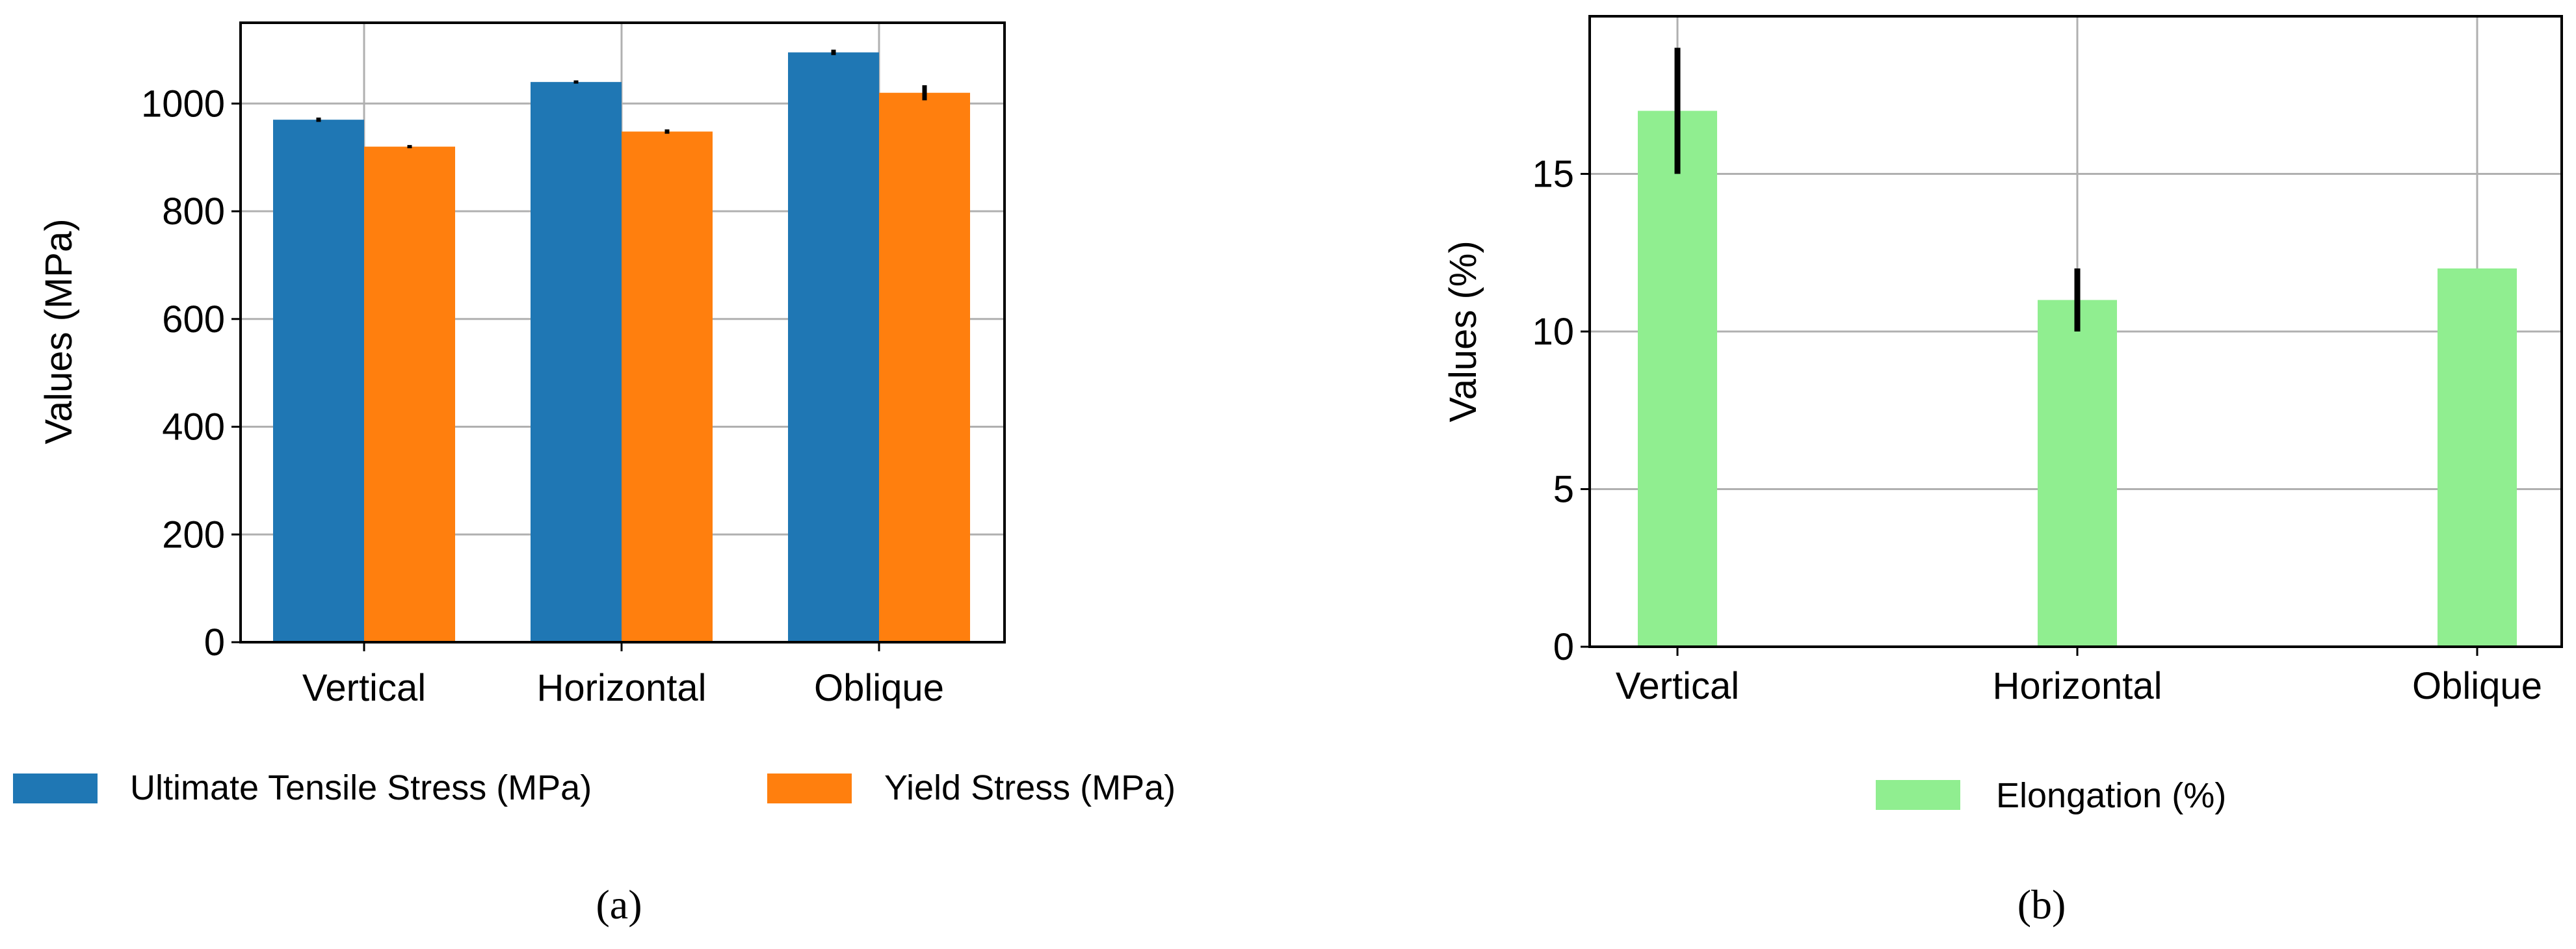 Image resolution: width=2576 pixels, height=949 pixels. I want to click on chart-b-ytick-label: 5, so click(1563, 490).